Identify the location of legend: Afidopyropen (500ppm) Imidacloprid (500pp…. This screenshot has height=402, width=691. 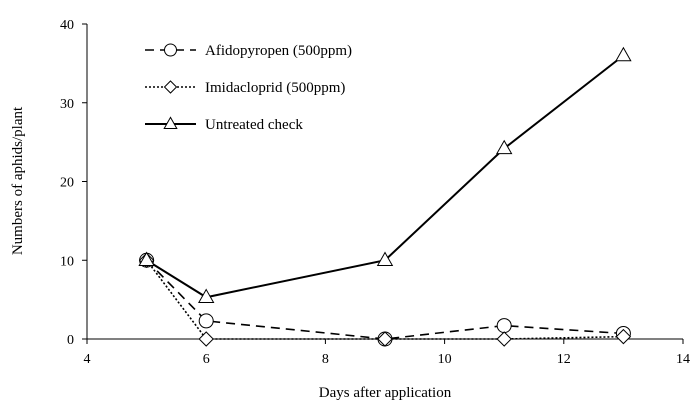
(248, 88).